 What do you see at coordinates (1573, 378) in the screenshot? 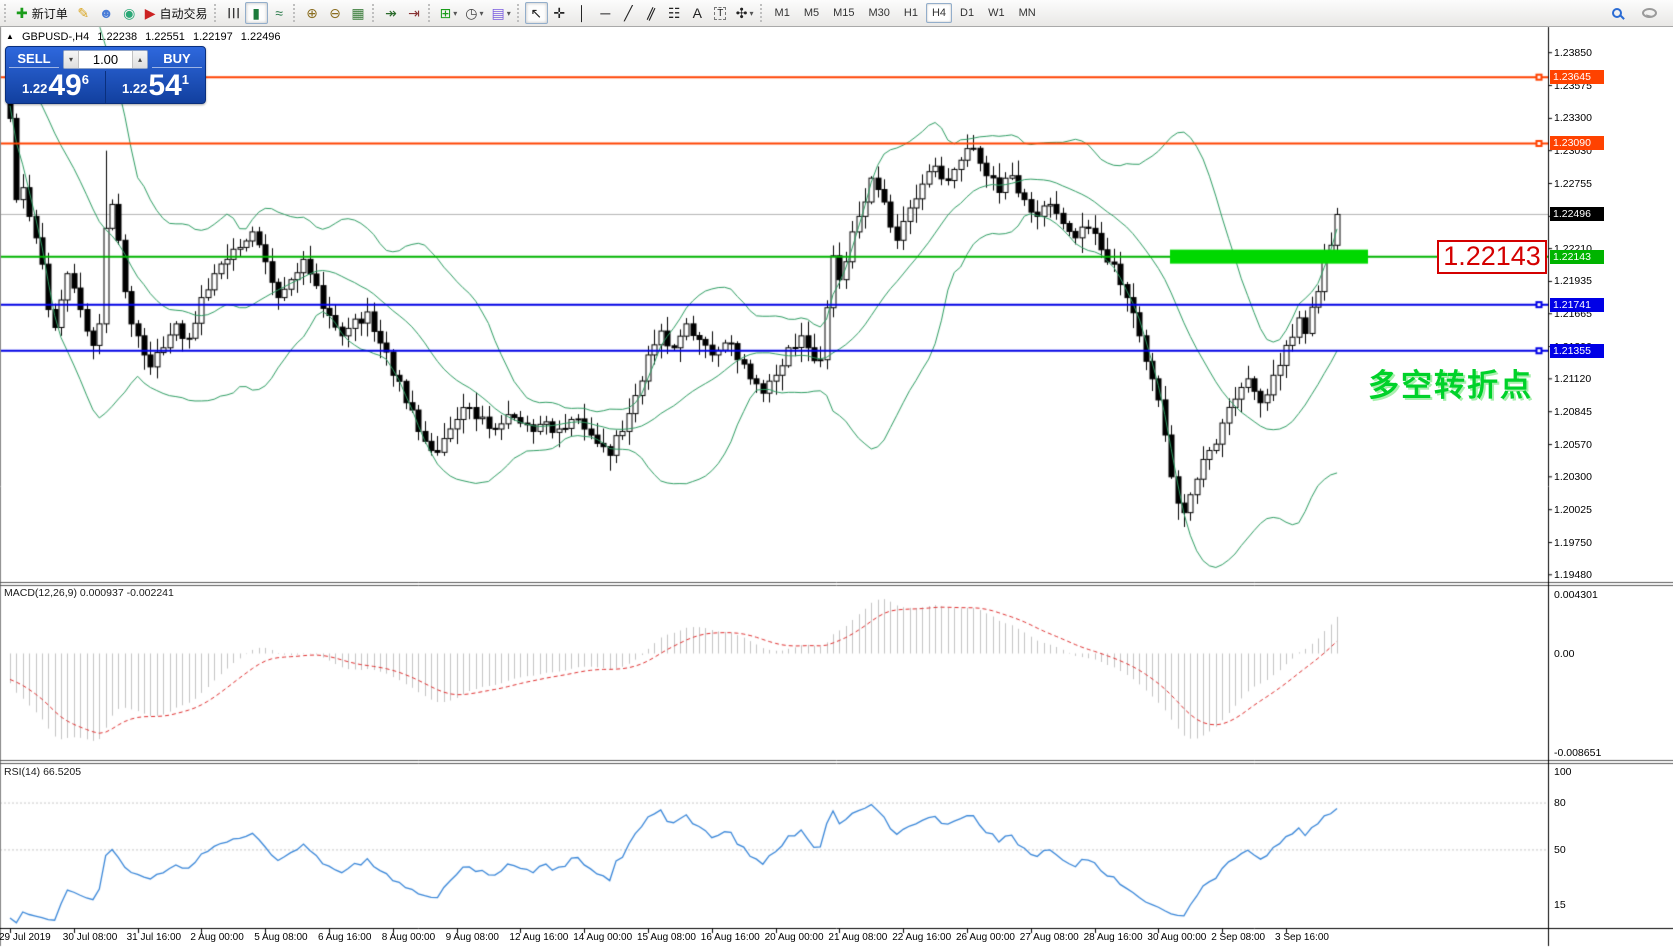
I see `price-axis-tick: 1.21120` at bounding box center [1573, 378].